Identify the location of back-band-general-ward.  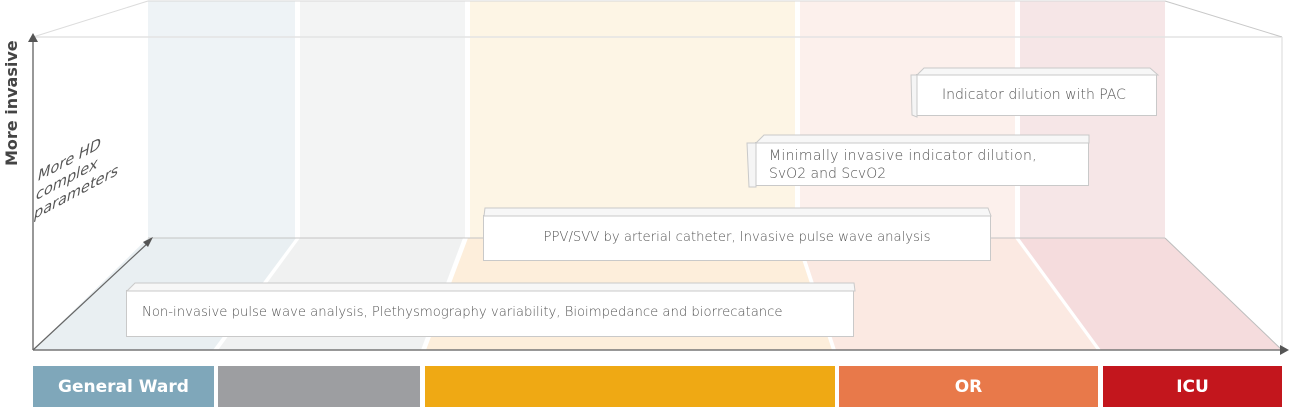
(221, 119).